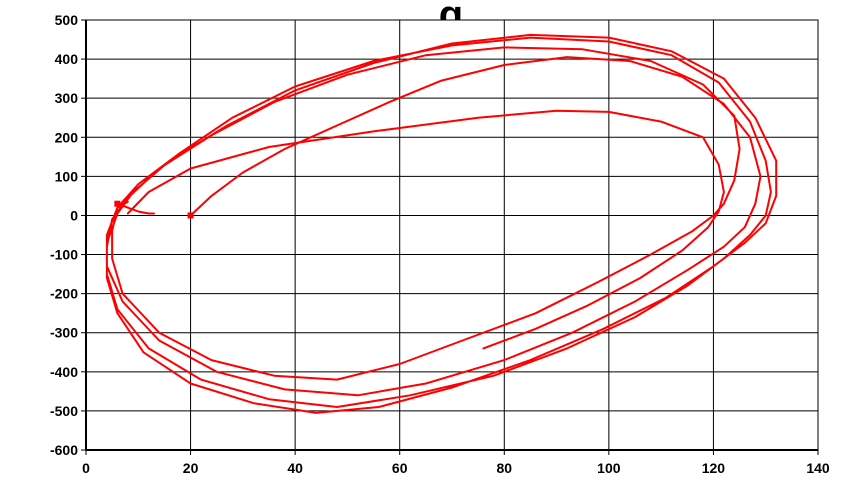 This screenshot has width=842, height=488. I want to click on y-tick-label: -500, so click(64, 411).